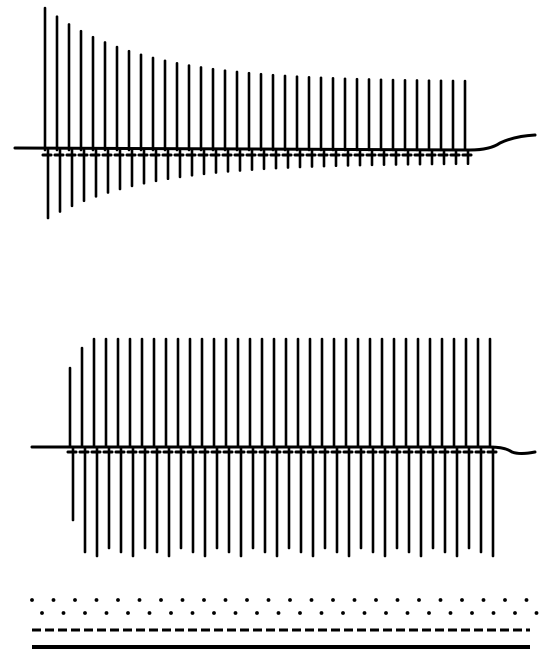  I want to click on time-markers, so click(284, 606).